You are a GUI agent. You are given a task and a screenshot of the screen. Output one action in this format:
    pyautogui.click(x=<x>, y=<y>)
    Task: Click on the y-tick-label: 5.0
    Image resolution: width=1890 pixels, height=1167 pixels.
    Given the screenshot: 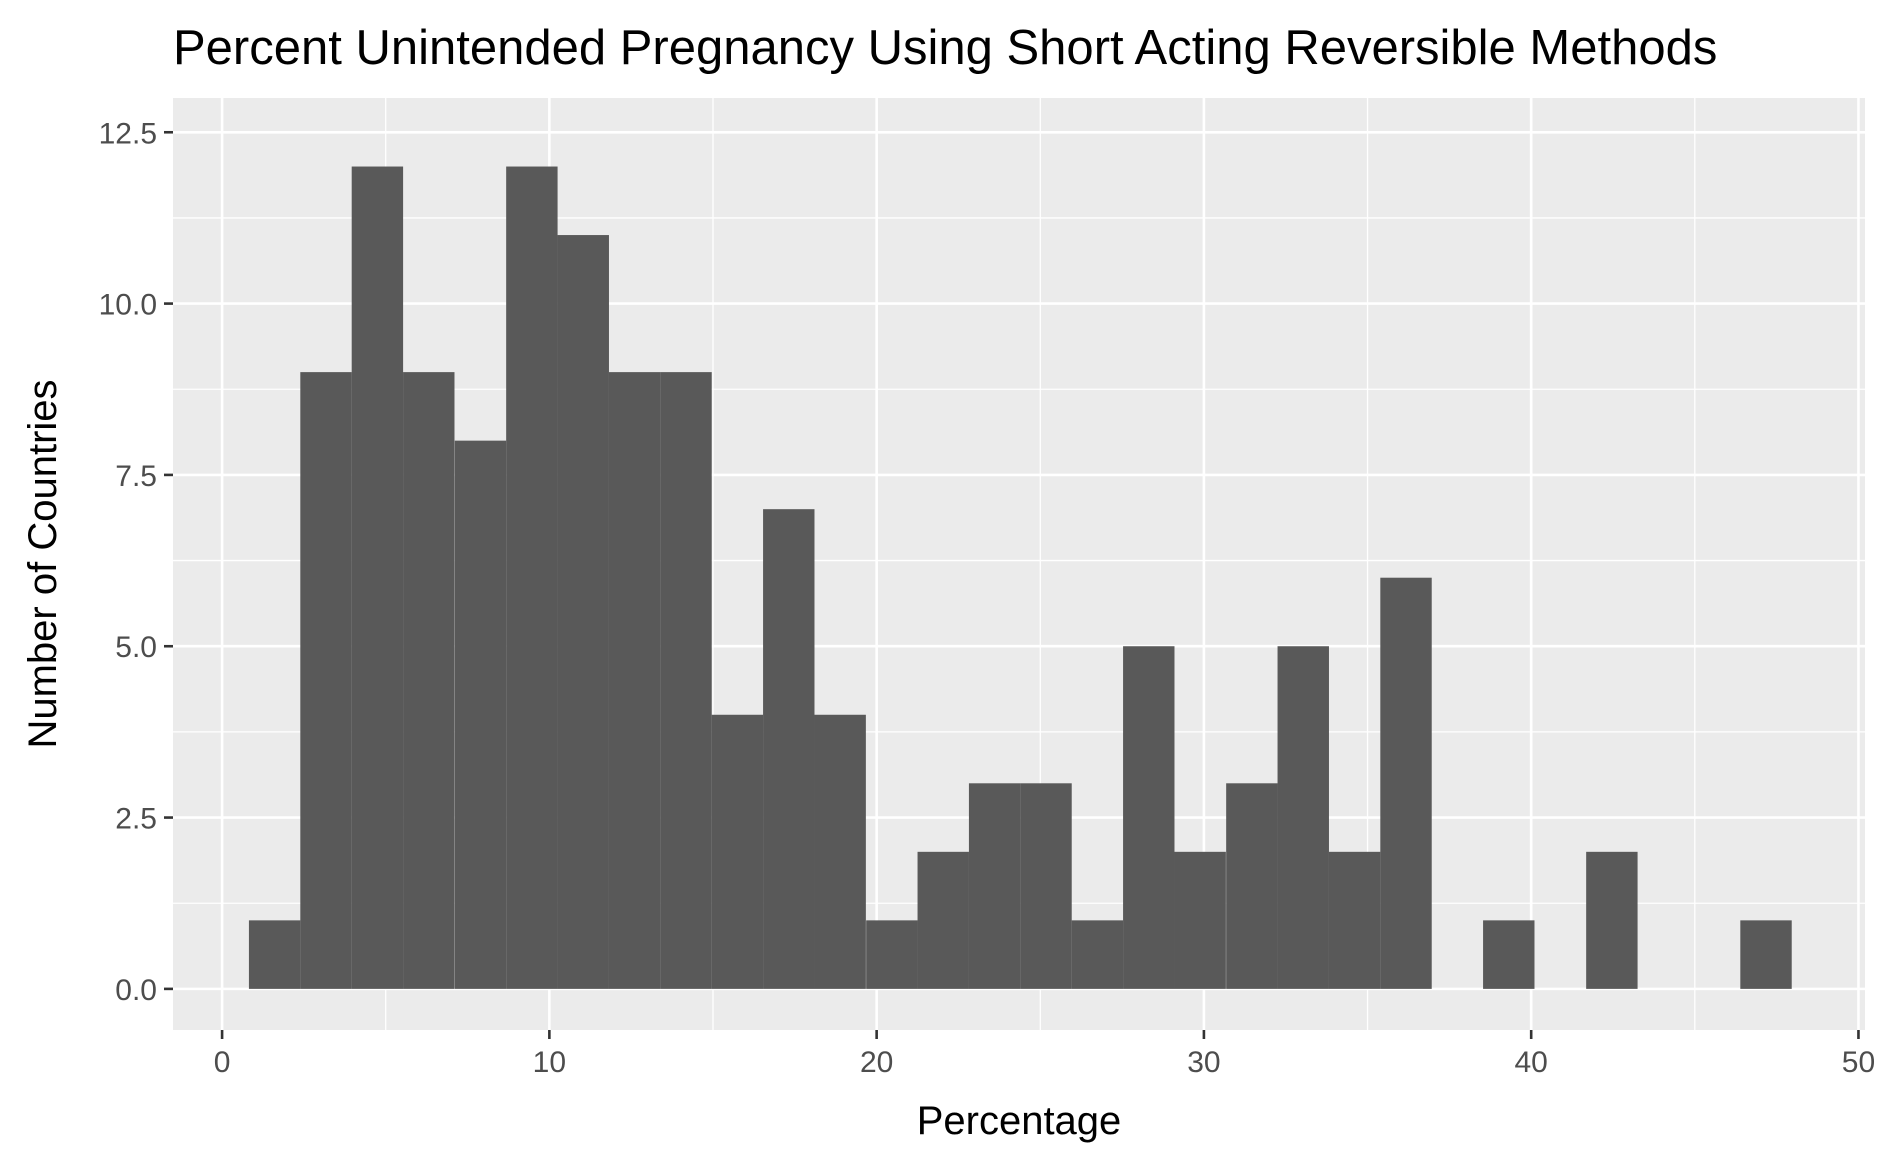 What is the action you would take?
    pyautogui.click(x=136, y=647)
    